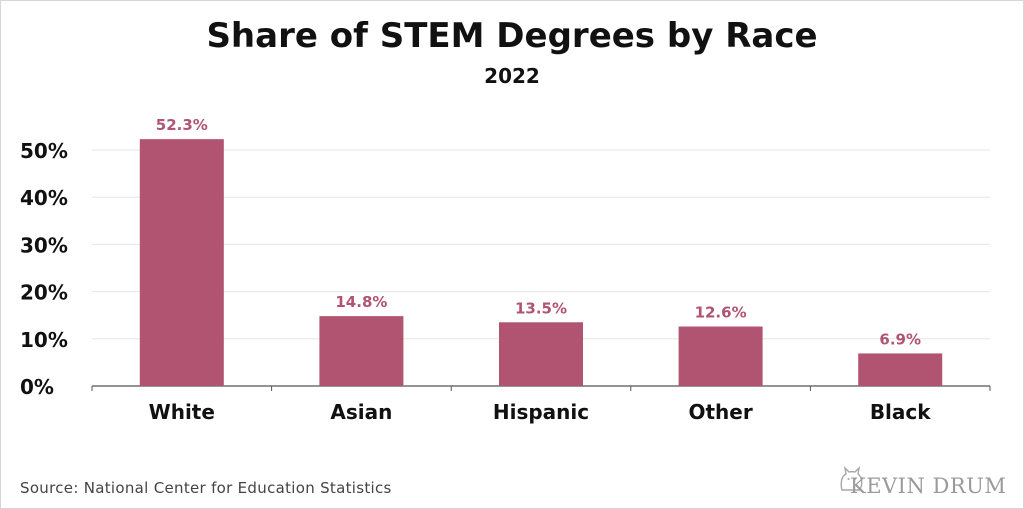 The width and height of the screenshot is (1024, 509). I want to click on bar-white, so click(181, 262).